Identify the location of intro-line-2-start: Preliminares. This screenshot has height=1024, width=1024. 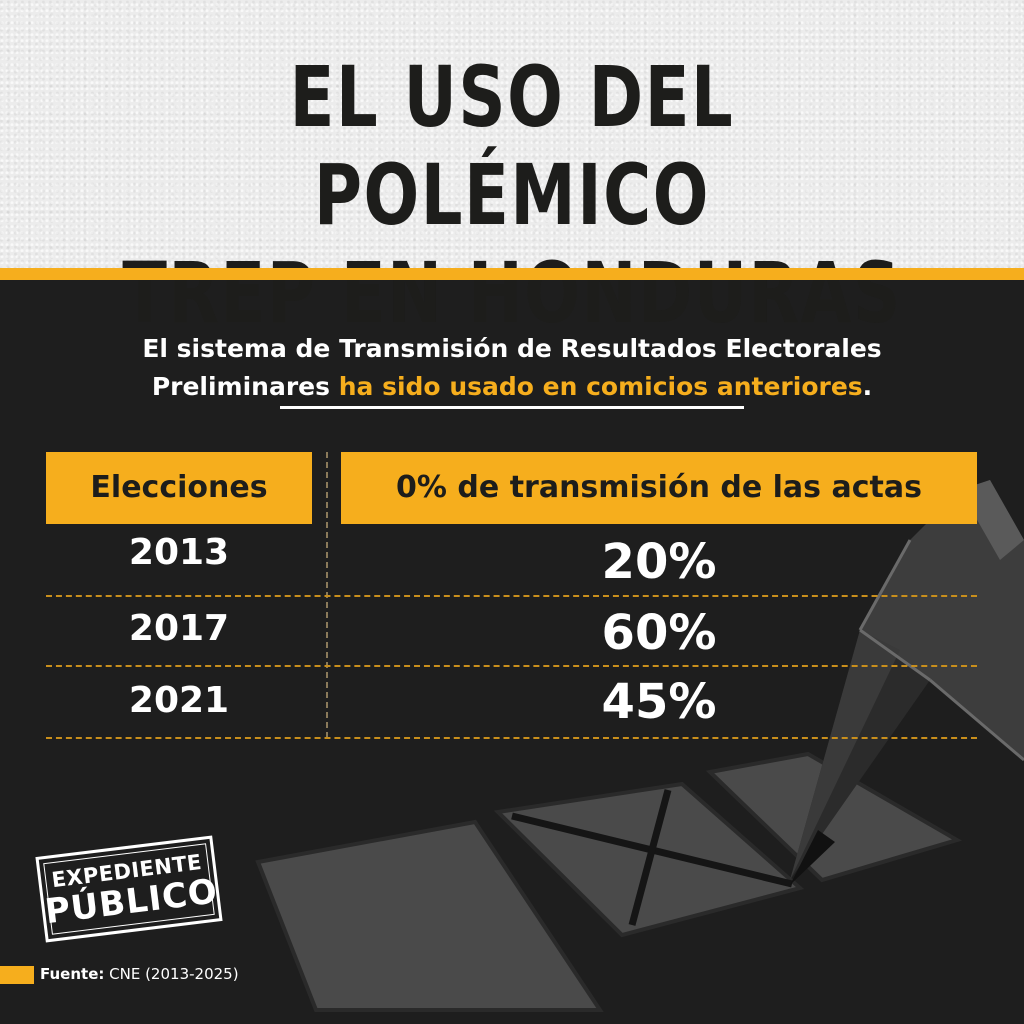
(245, 386).